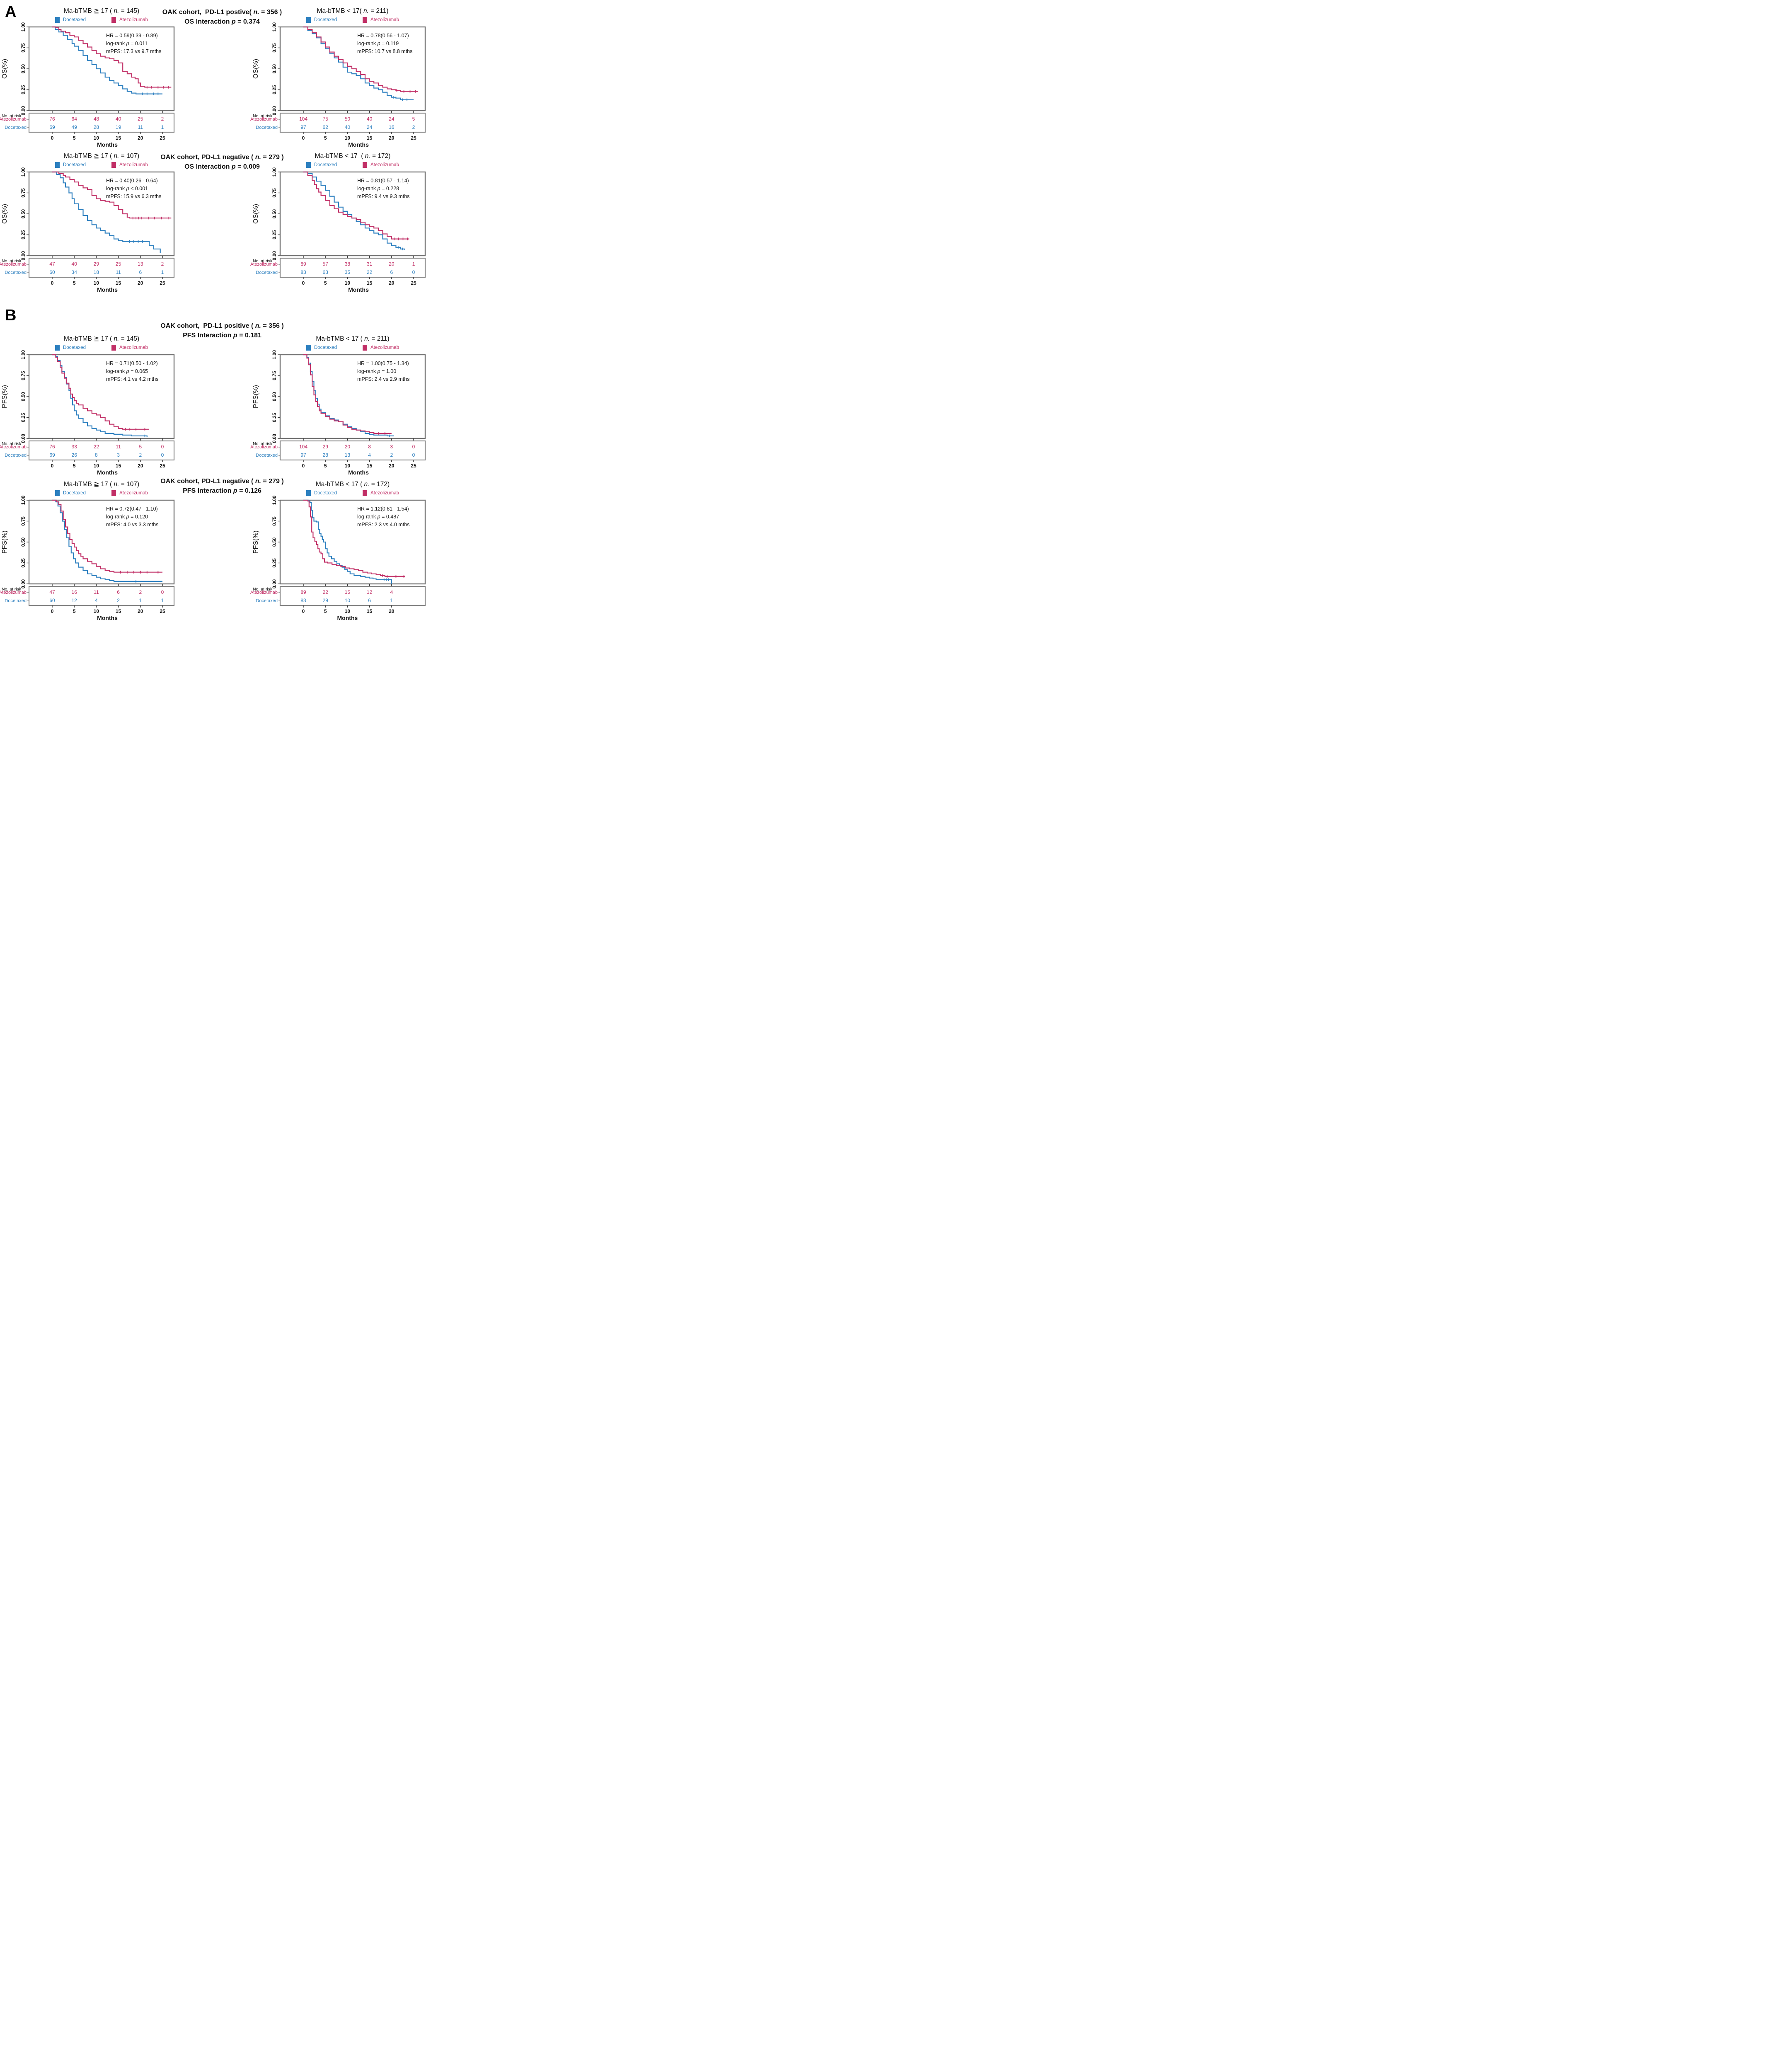 The image size is (1777, 2072). What do you see at coordinates (74, 493) in the screenshot?
I see `legend-label: Docetaxed` at bounding box center [74, 493].